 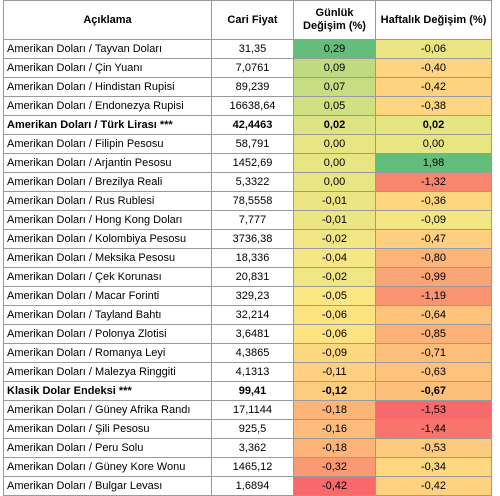 I want to click on daily-change-cell: -0,09, so click(x=334, y=353).